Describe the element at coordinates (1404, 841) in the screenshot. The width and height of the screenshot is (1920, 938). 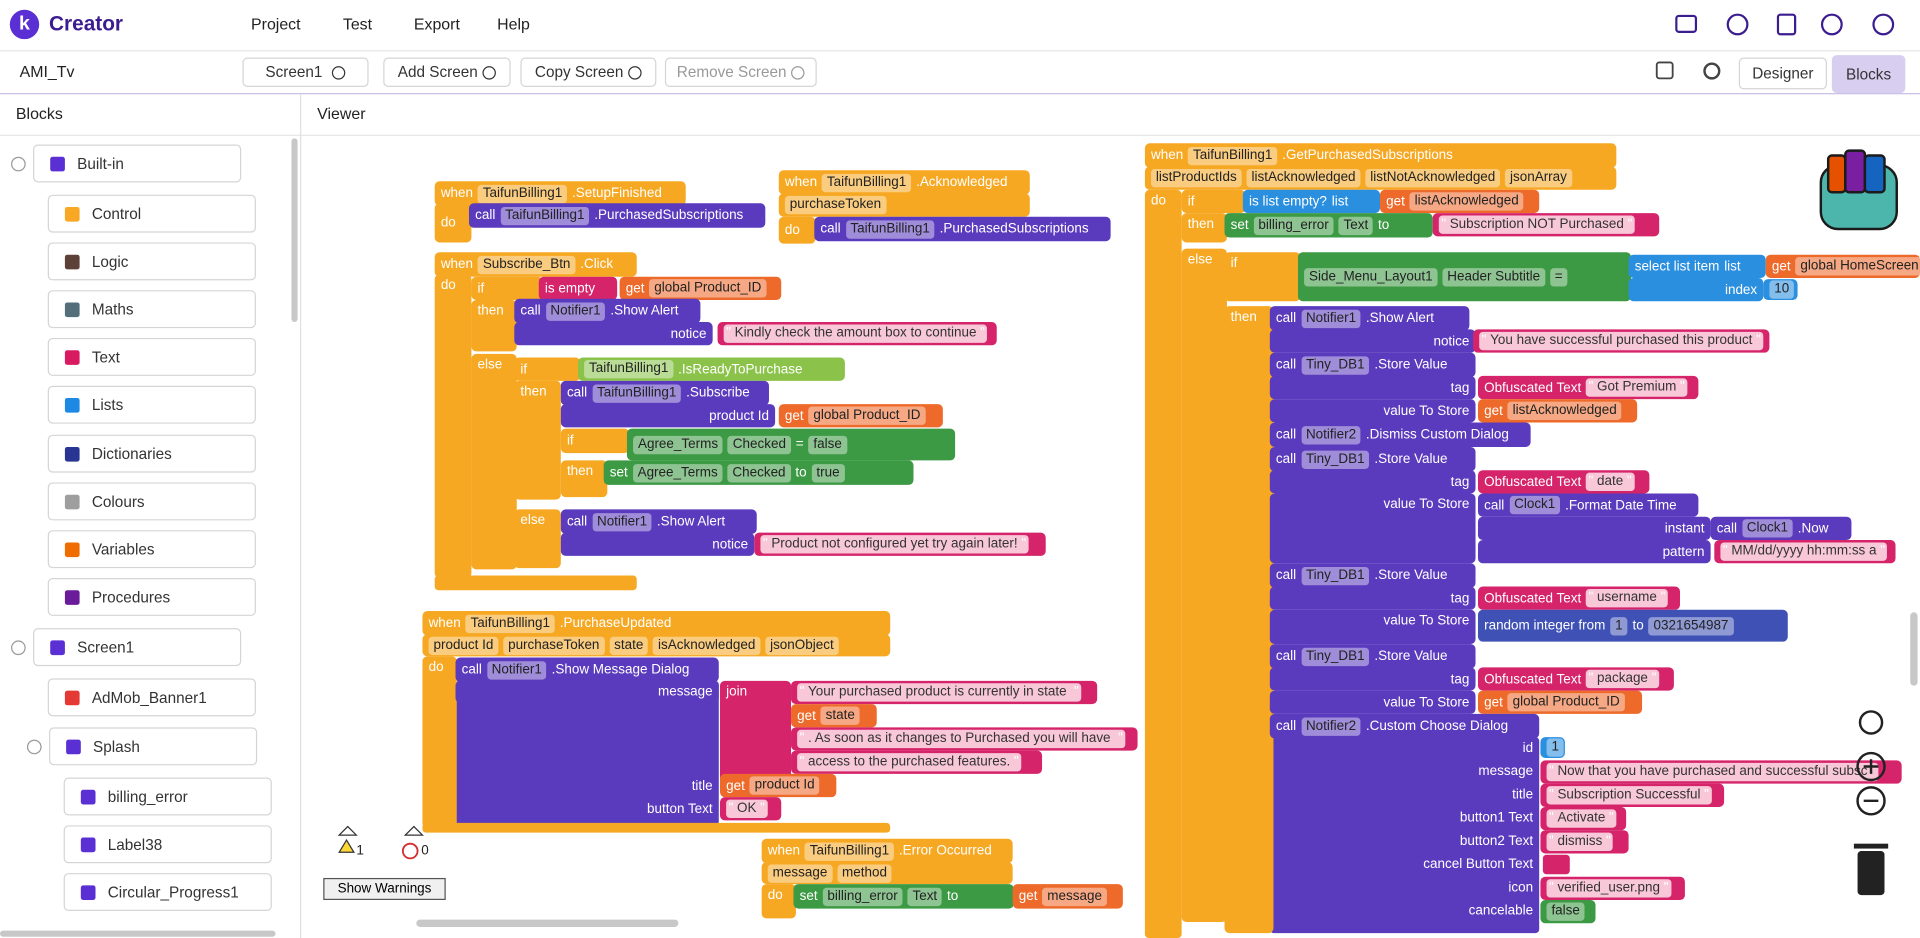
I see `block: button2 Text` at that location.